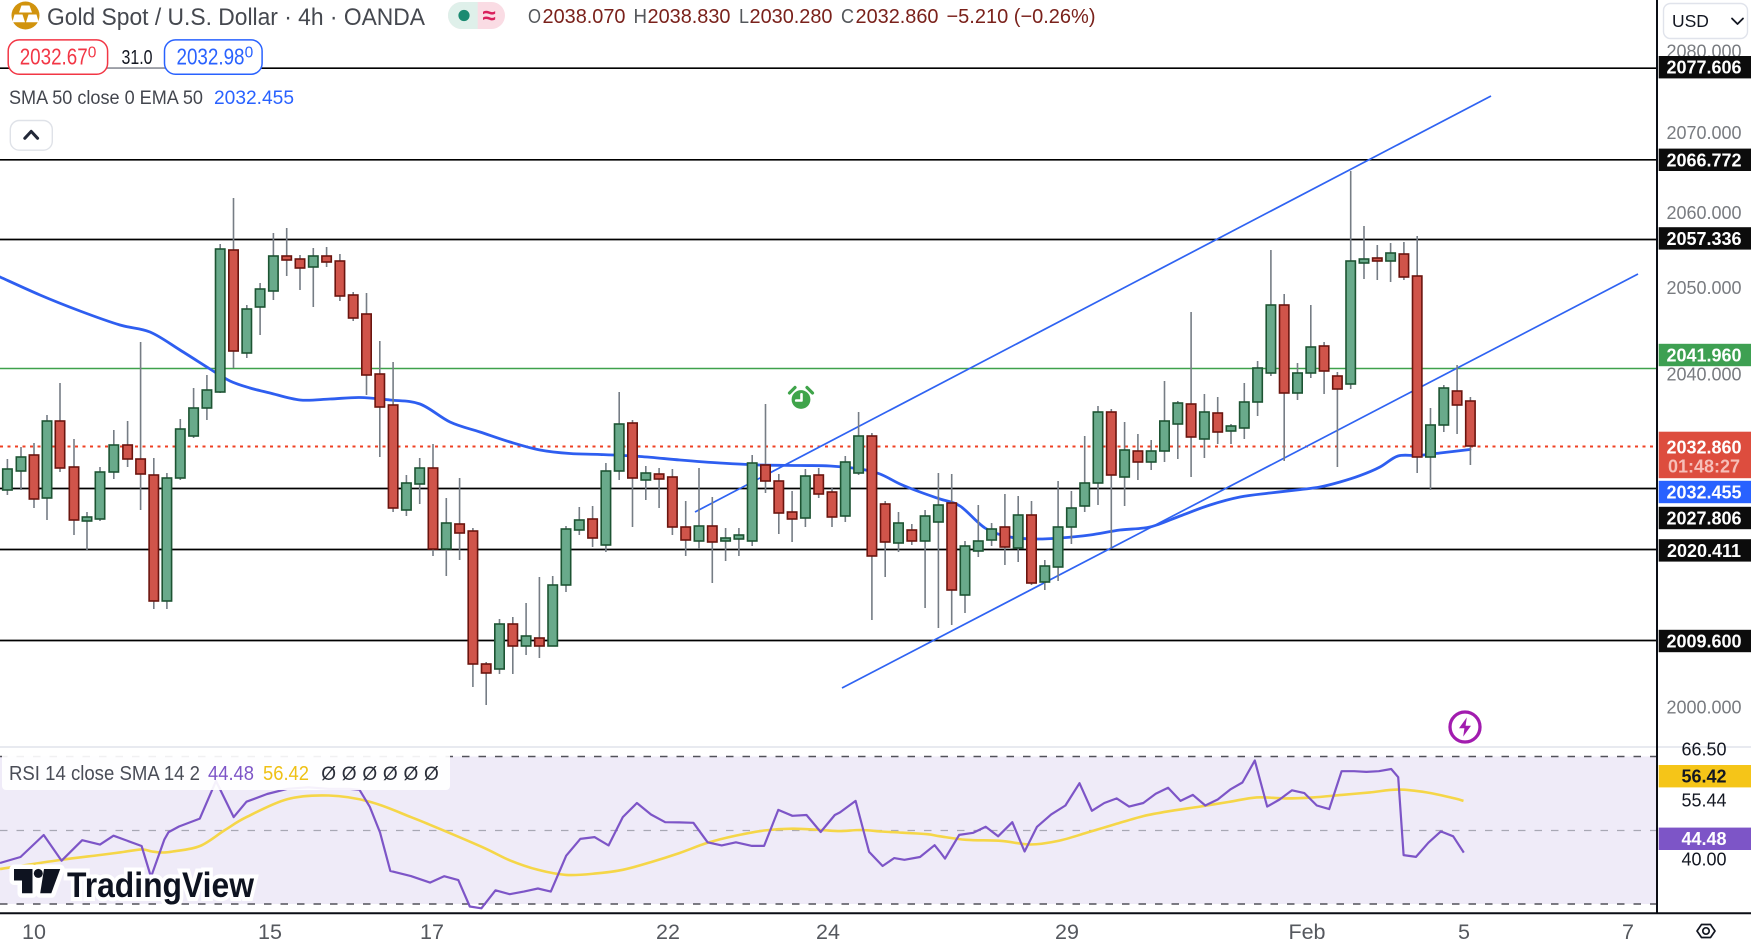 This screenshot has width=1751, height=947. I want to click on svg-text: 24, so click(828, 932).